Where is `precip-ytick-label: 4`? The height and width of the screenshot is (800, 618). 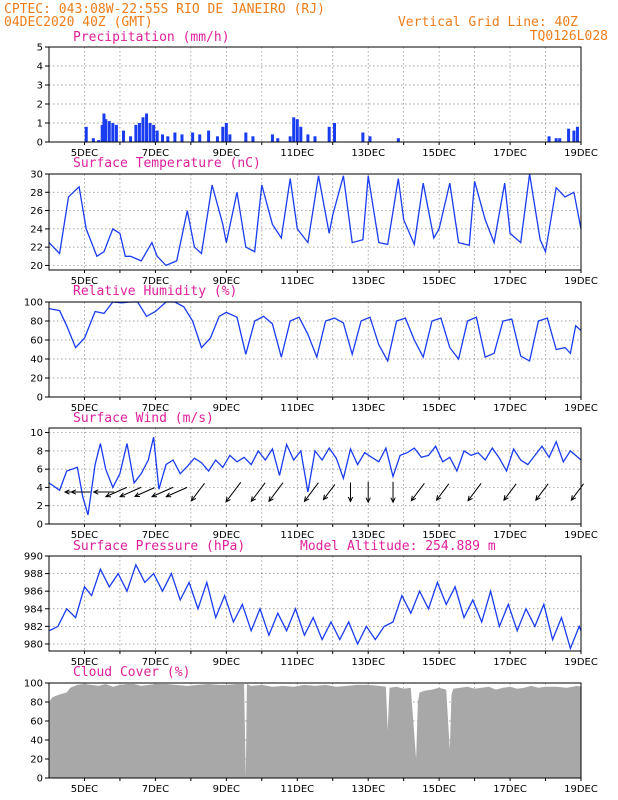 precip-ytick-label: 4 is located at coordinates (40, 67).